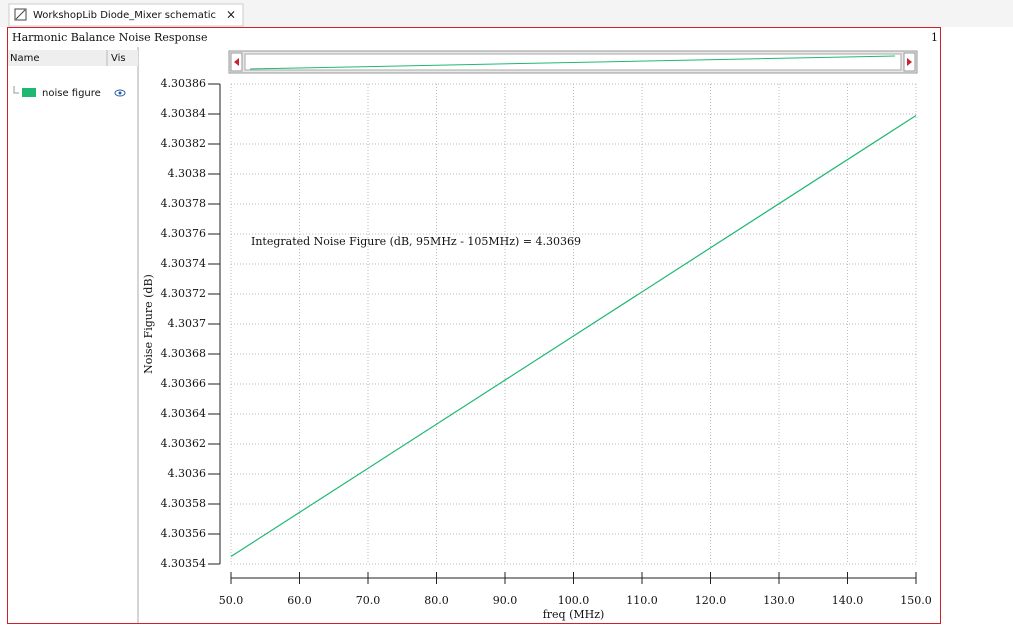 The image size is (1013, 632). Describe the element at coordinates (184, 413) in the screenshot. I see `y-tick-label: 4.30364` at that location.